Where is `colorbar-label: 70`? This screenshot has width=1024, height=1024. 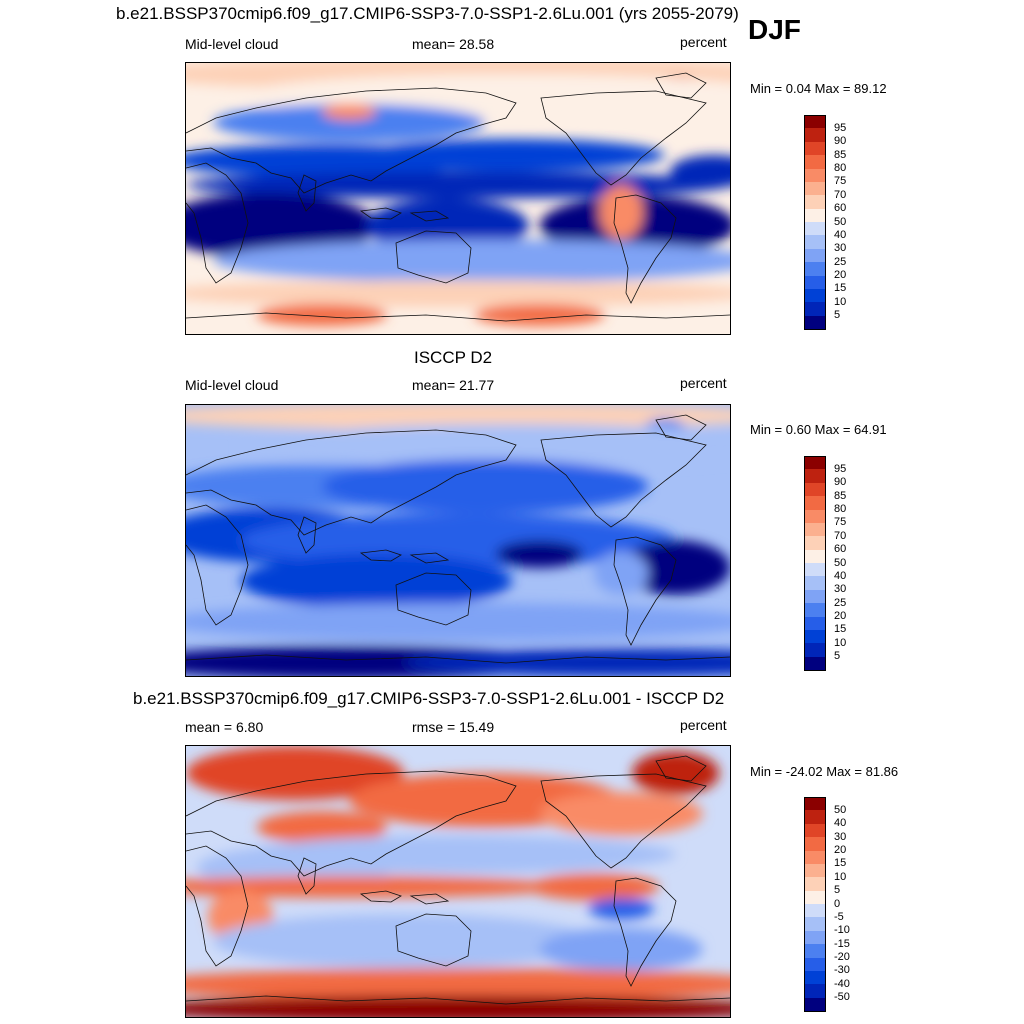
colorbar-label: 70 is located at coordinates (840, 194).